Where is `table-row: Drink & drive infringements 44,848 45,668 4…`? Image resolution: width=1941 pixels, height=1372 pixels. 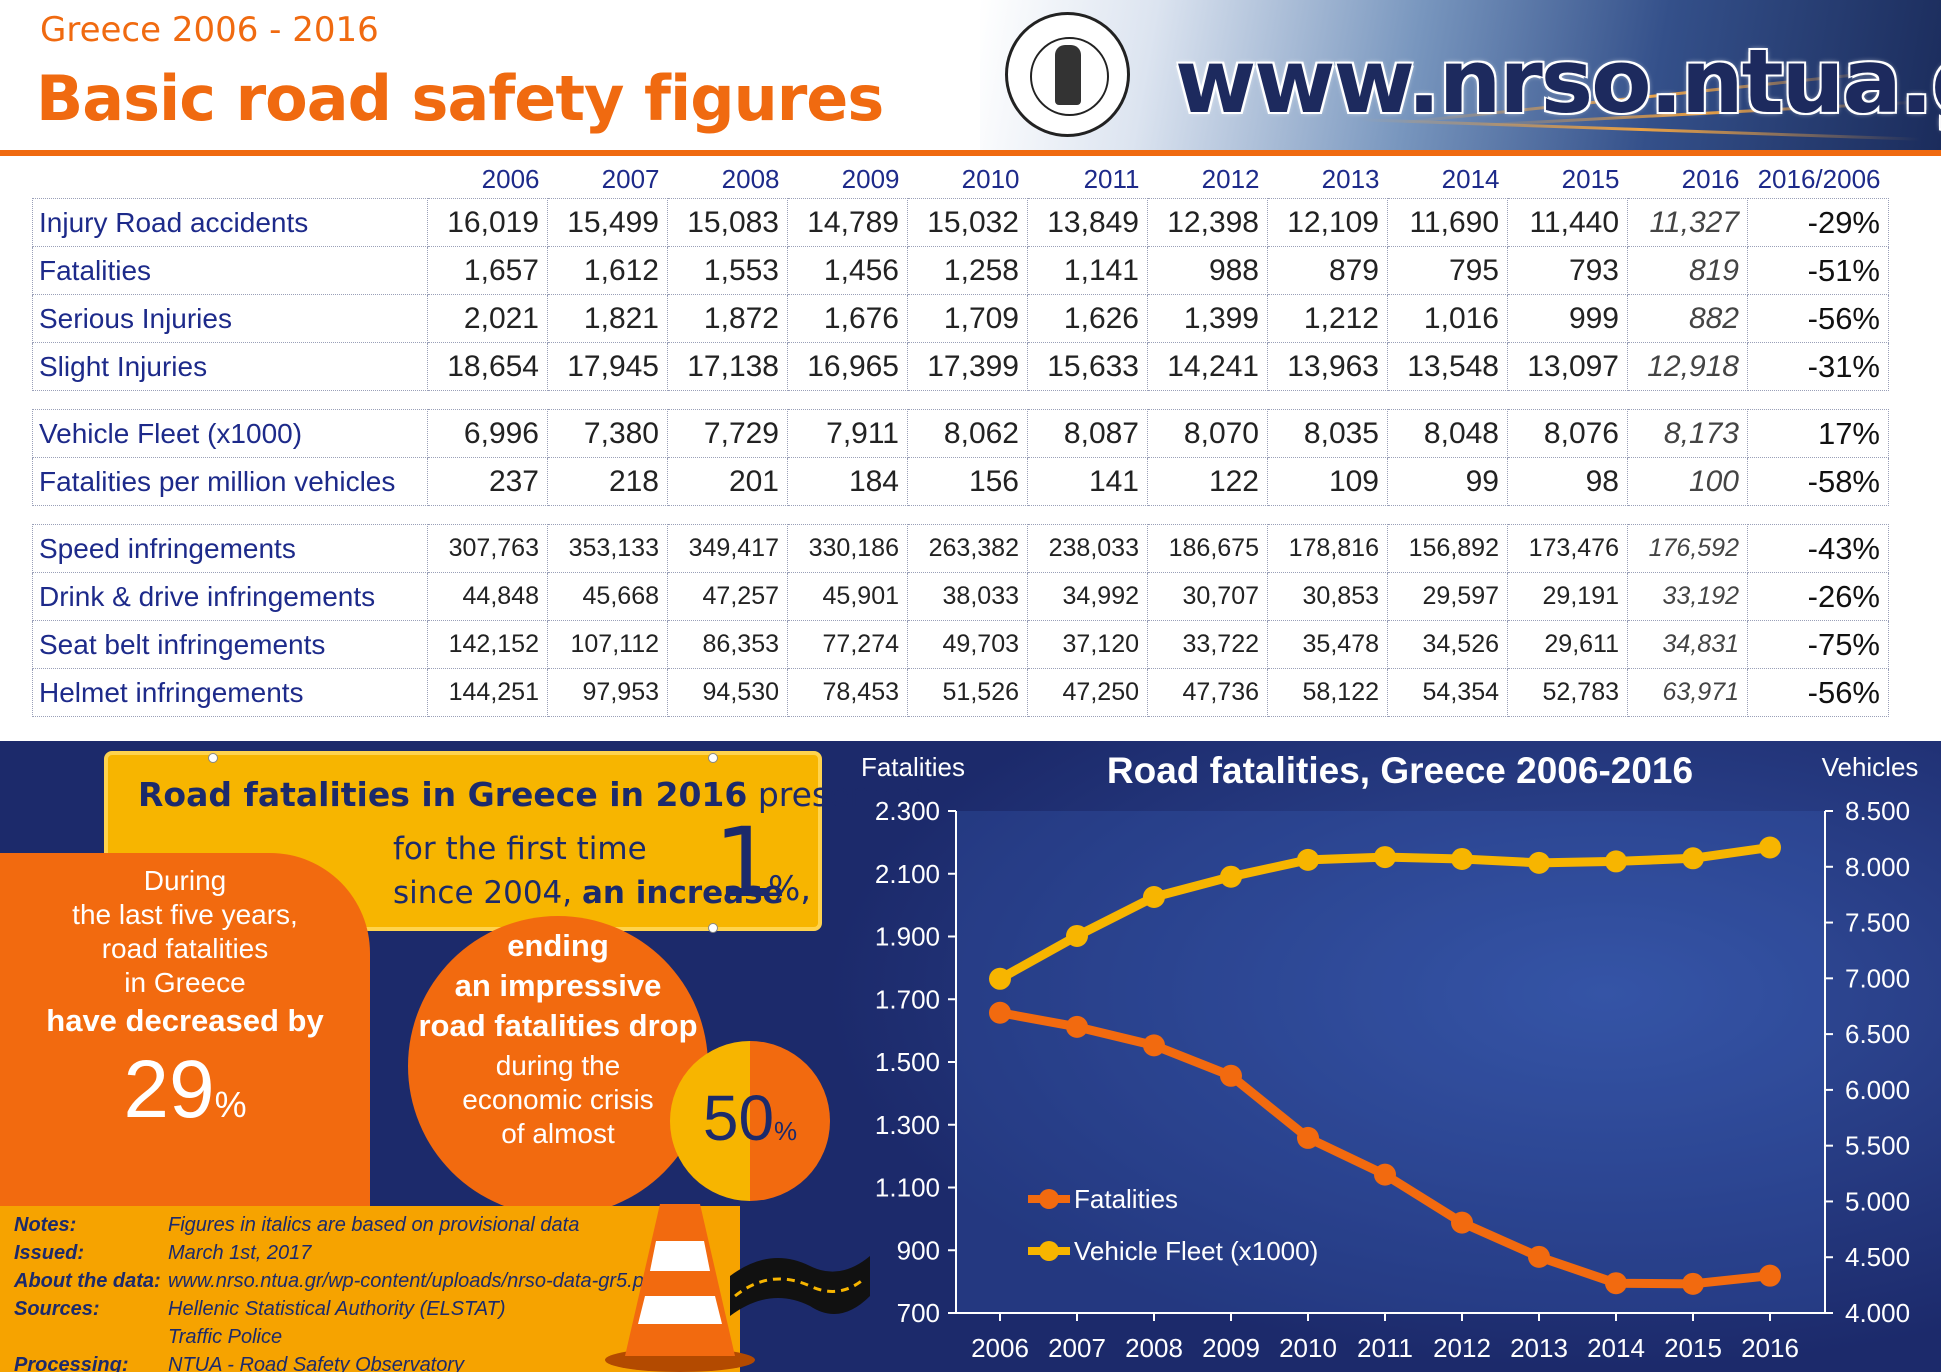 table-row: Drink & drive infringements 44,848 45,668 4… is located at coordinates (960, 596).